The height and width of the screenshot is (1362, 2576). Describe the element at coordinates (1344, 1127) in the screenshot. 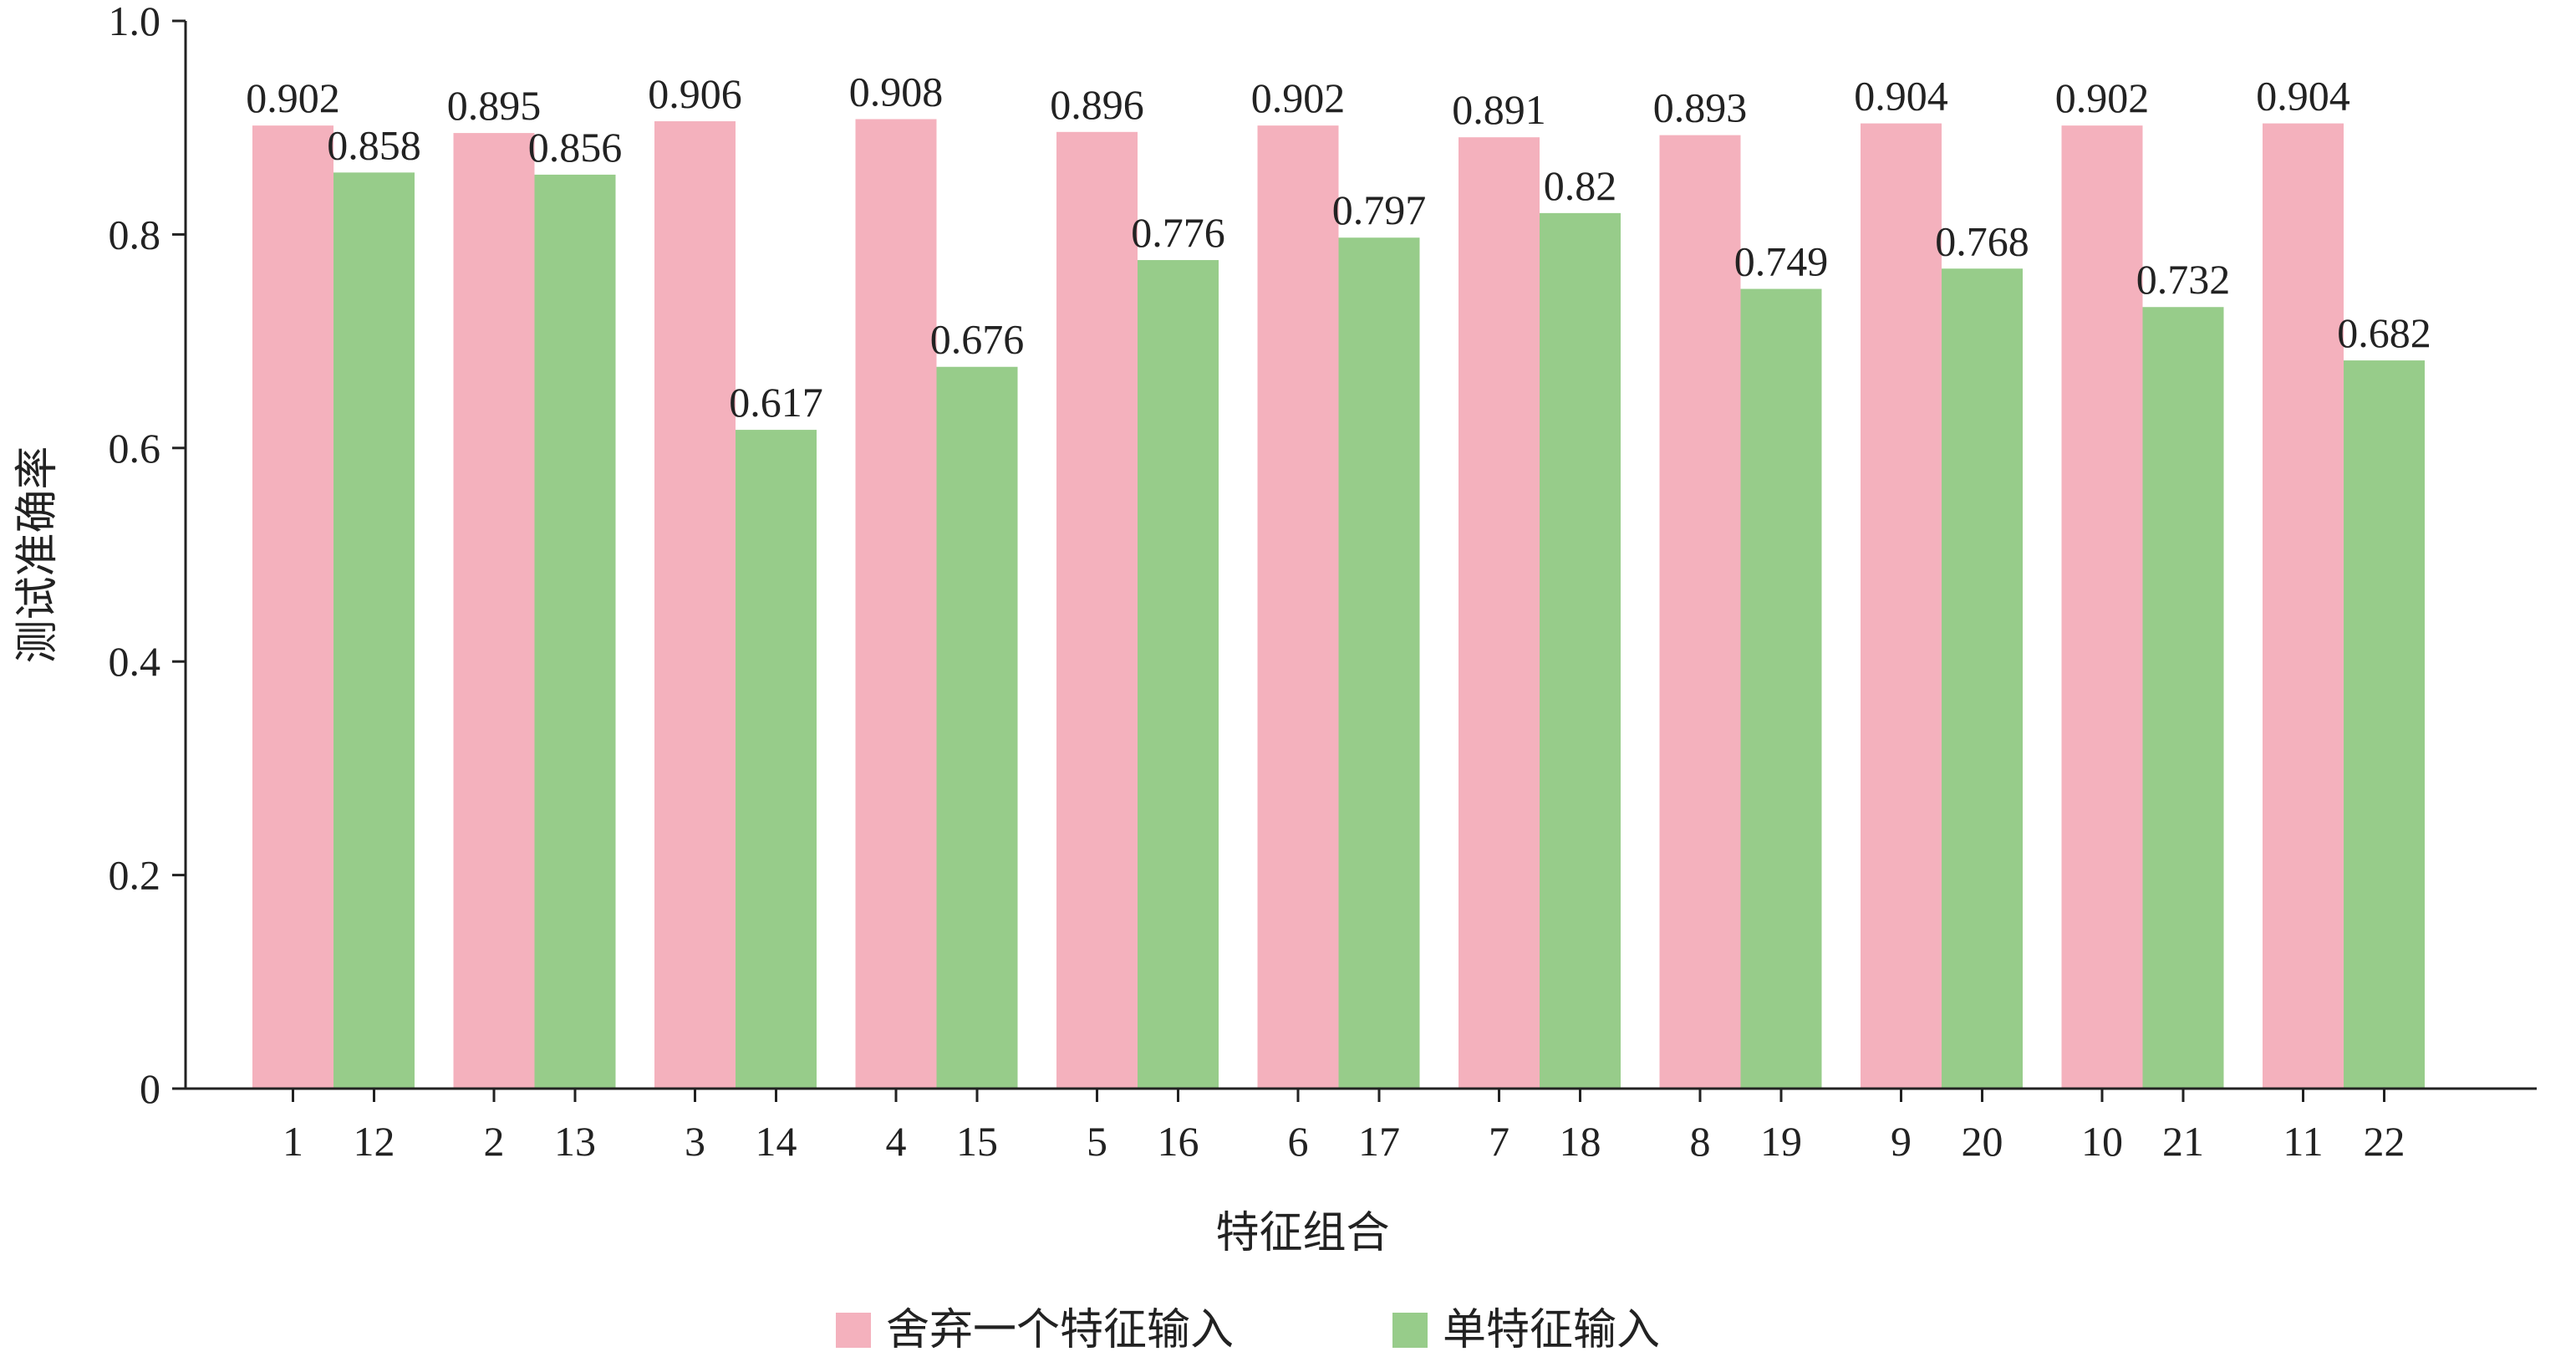

I see `x-ticks-layer: 1 12 2 13 3 14 4 15 5 16 6 17 7 18 8 19 9 20 10 21 11 22` at that location.